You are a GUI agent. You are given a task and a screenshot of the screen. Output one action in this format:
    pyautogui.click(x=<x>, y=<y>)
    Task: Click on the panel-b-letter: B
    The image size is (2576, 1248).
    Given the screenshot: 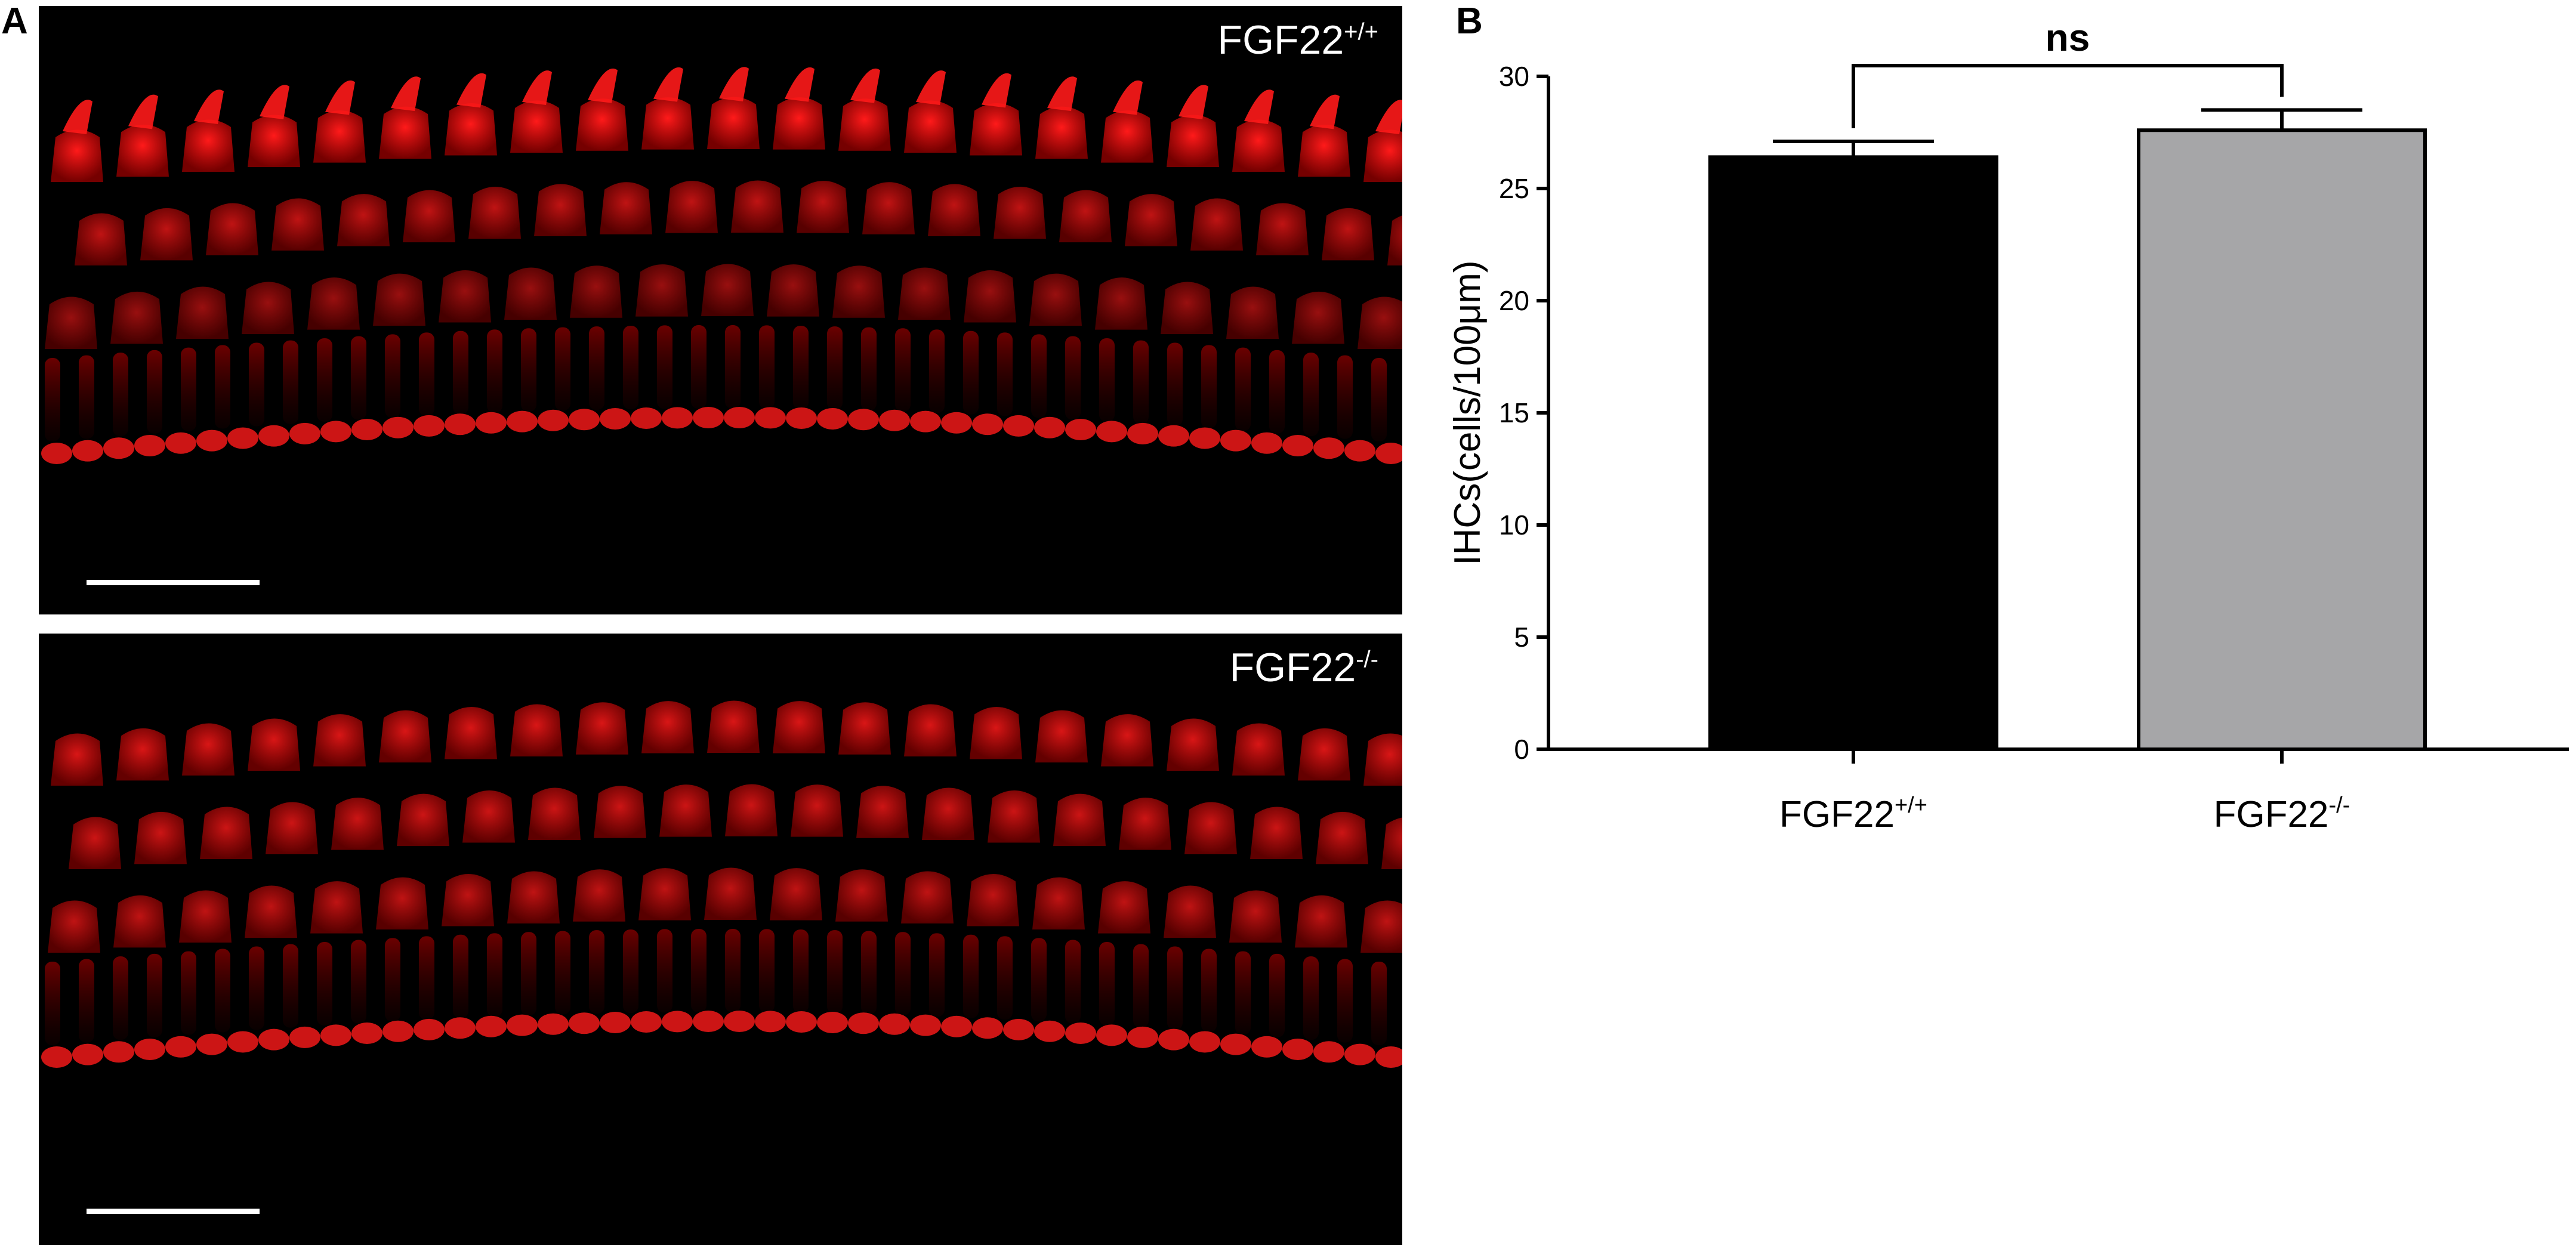 What is the action you would take?
    pyautogui.click(x=1470, y=21)
    